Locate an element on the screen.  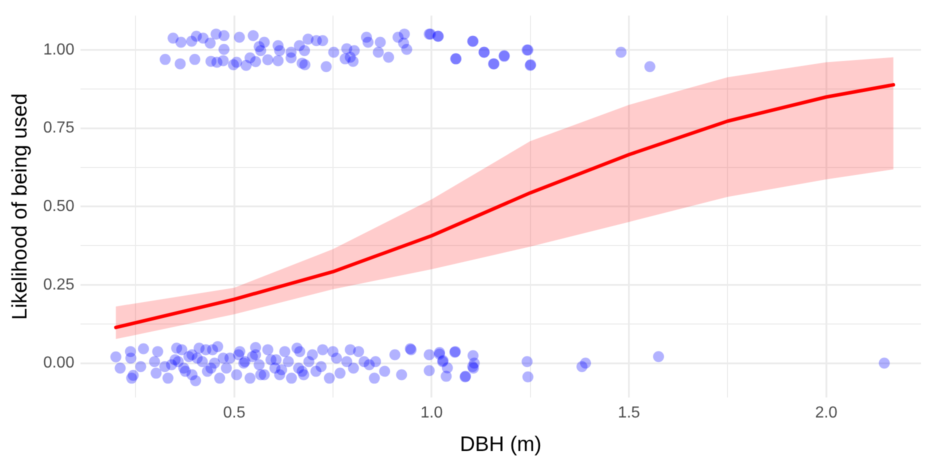
x-tick-label: 1.0 is located at coordinates (431, 413).